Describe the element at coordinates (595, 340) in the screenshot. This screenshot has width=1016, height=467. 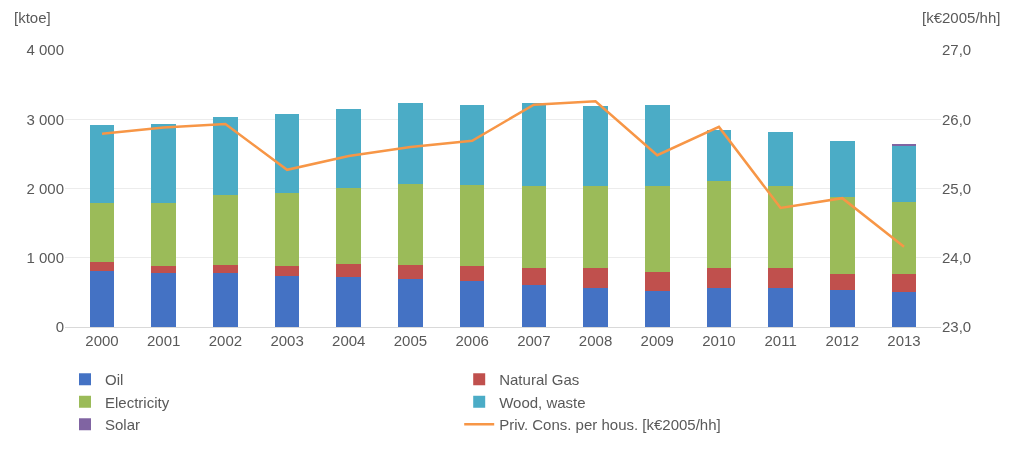
I see `x-tick-label: 2008` at that location.